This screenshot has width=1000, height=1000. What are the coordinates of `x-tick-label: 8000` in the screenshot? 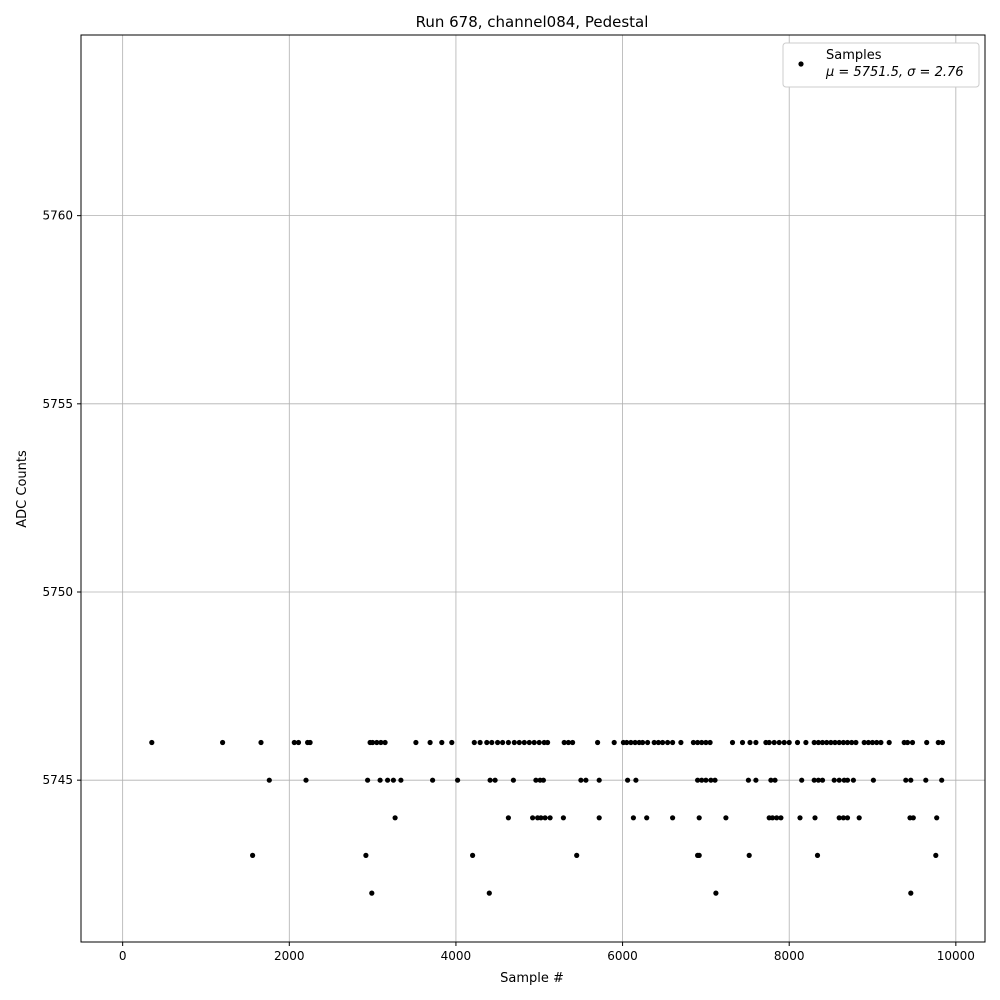 It's located at (789, 956).